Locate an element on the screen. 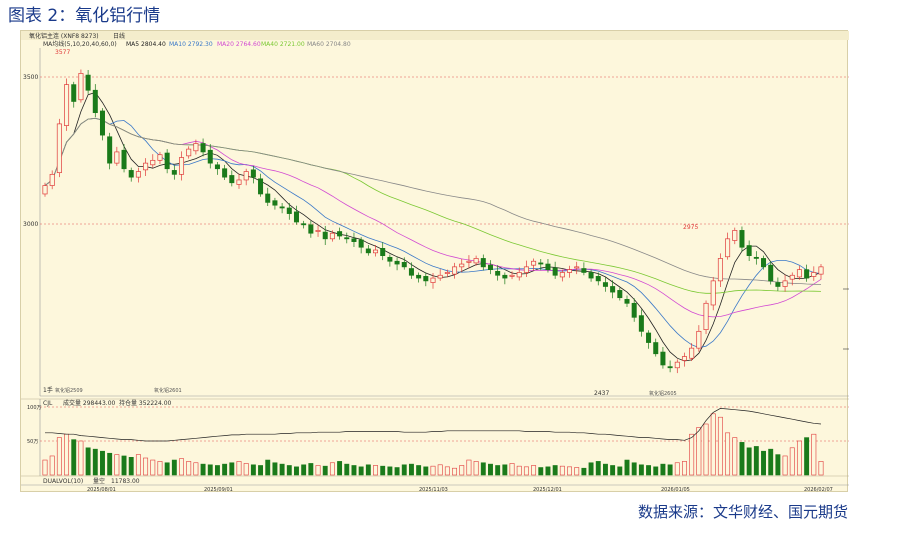 Image resolution: width=898 pixels, height=533 pixels. instrument-label: 氧化铝主连 (XNF8 8273) is located at coordinates (64, 36).